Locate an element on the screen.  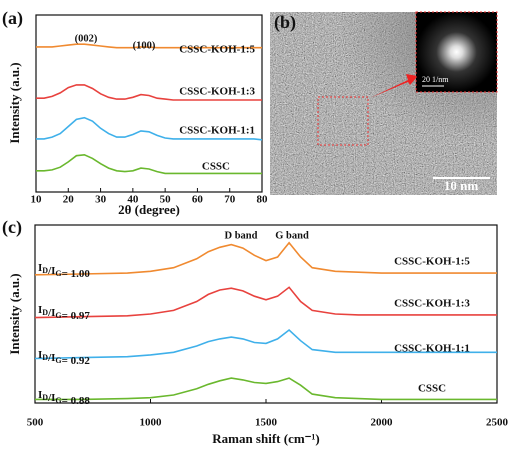
ratio-label: ID/IG= 0.88 is located at coordinates (64, 398).